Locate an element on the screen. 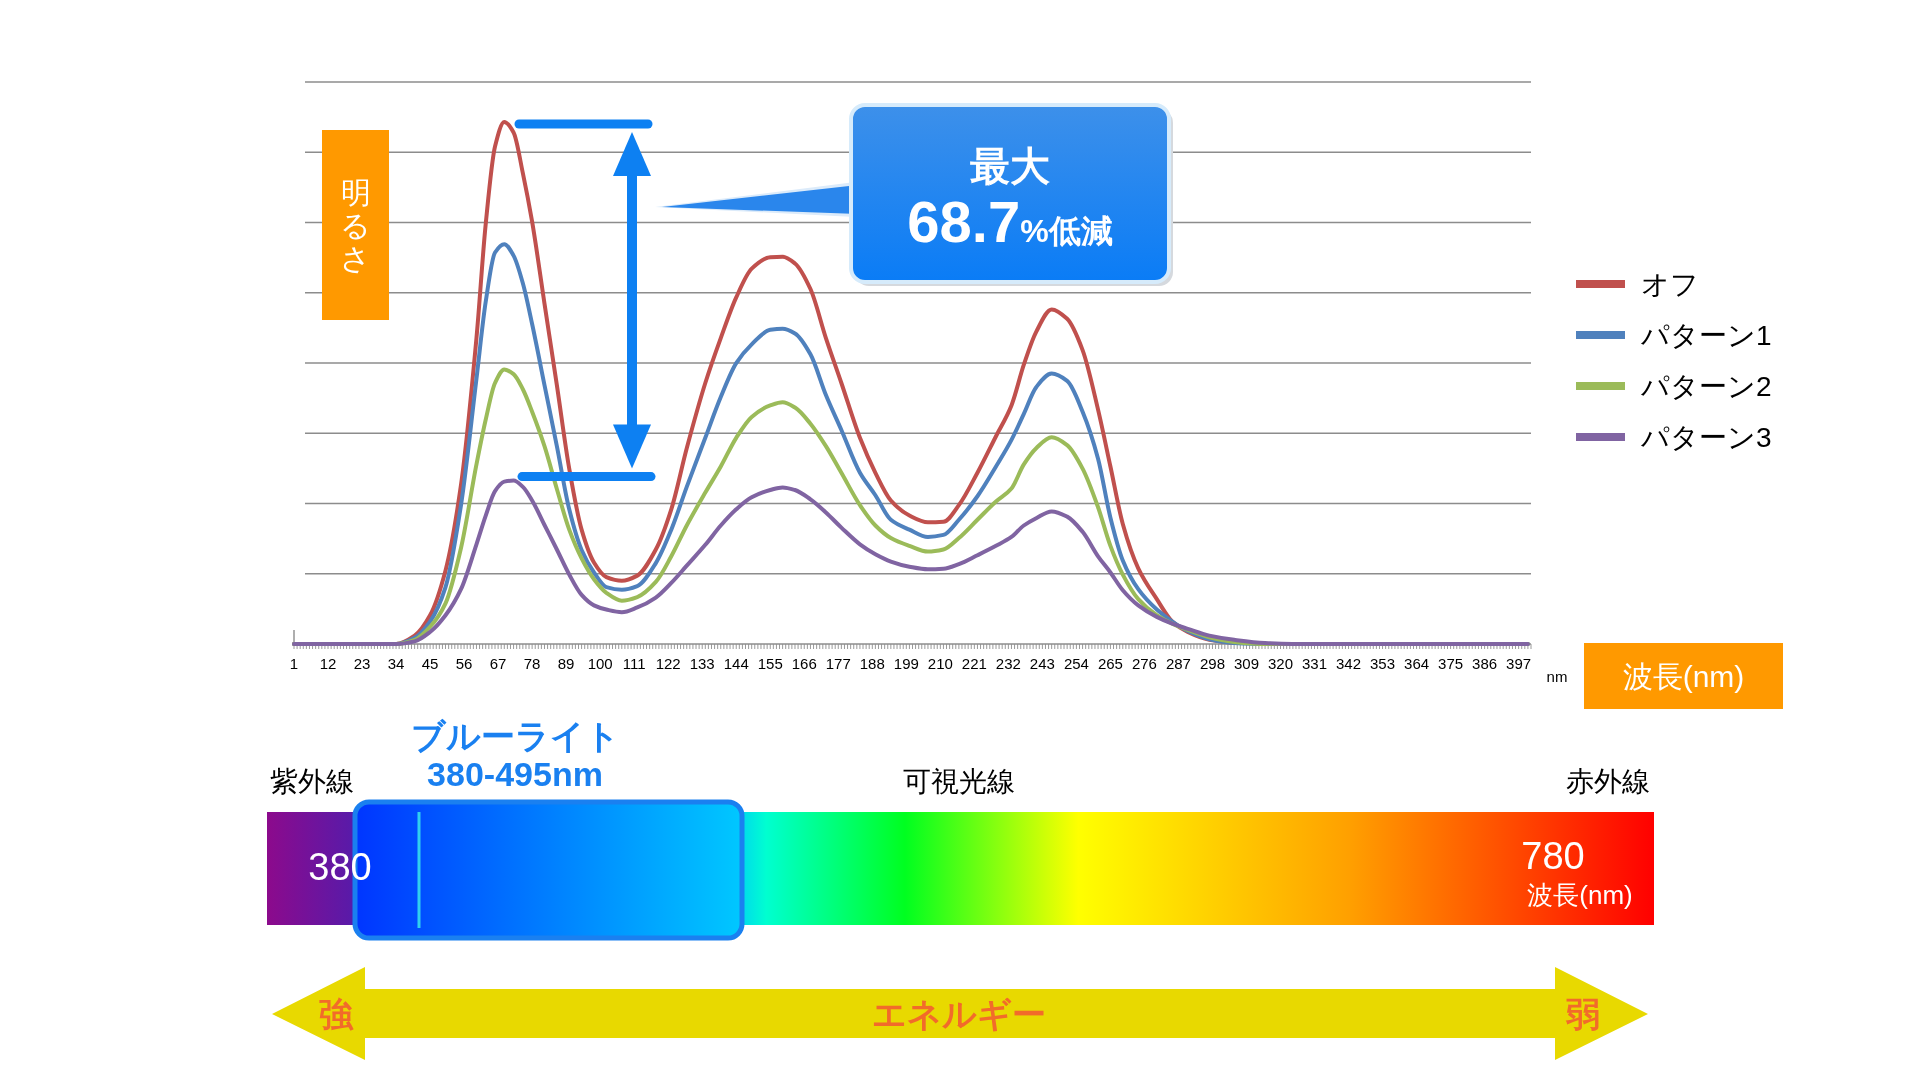  x-tick-label: 331 is located at coordinates (1315, 663).